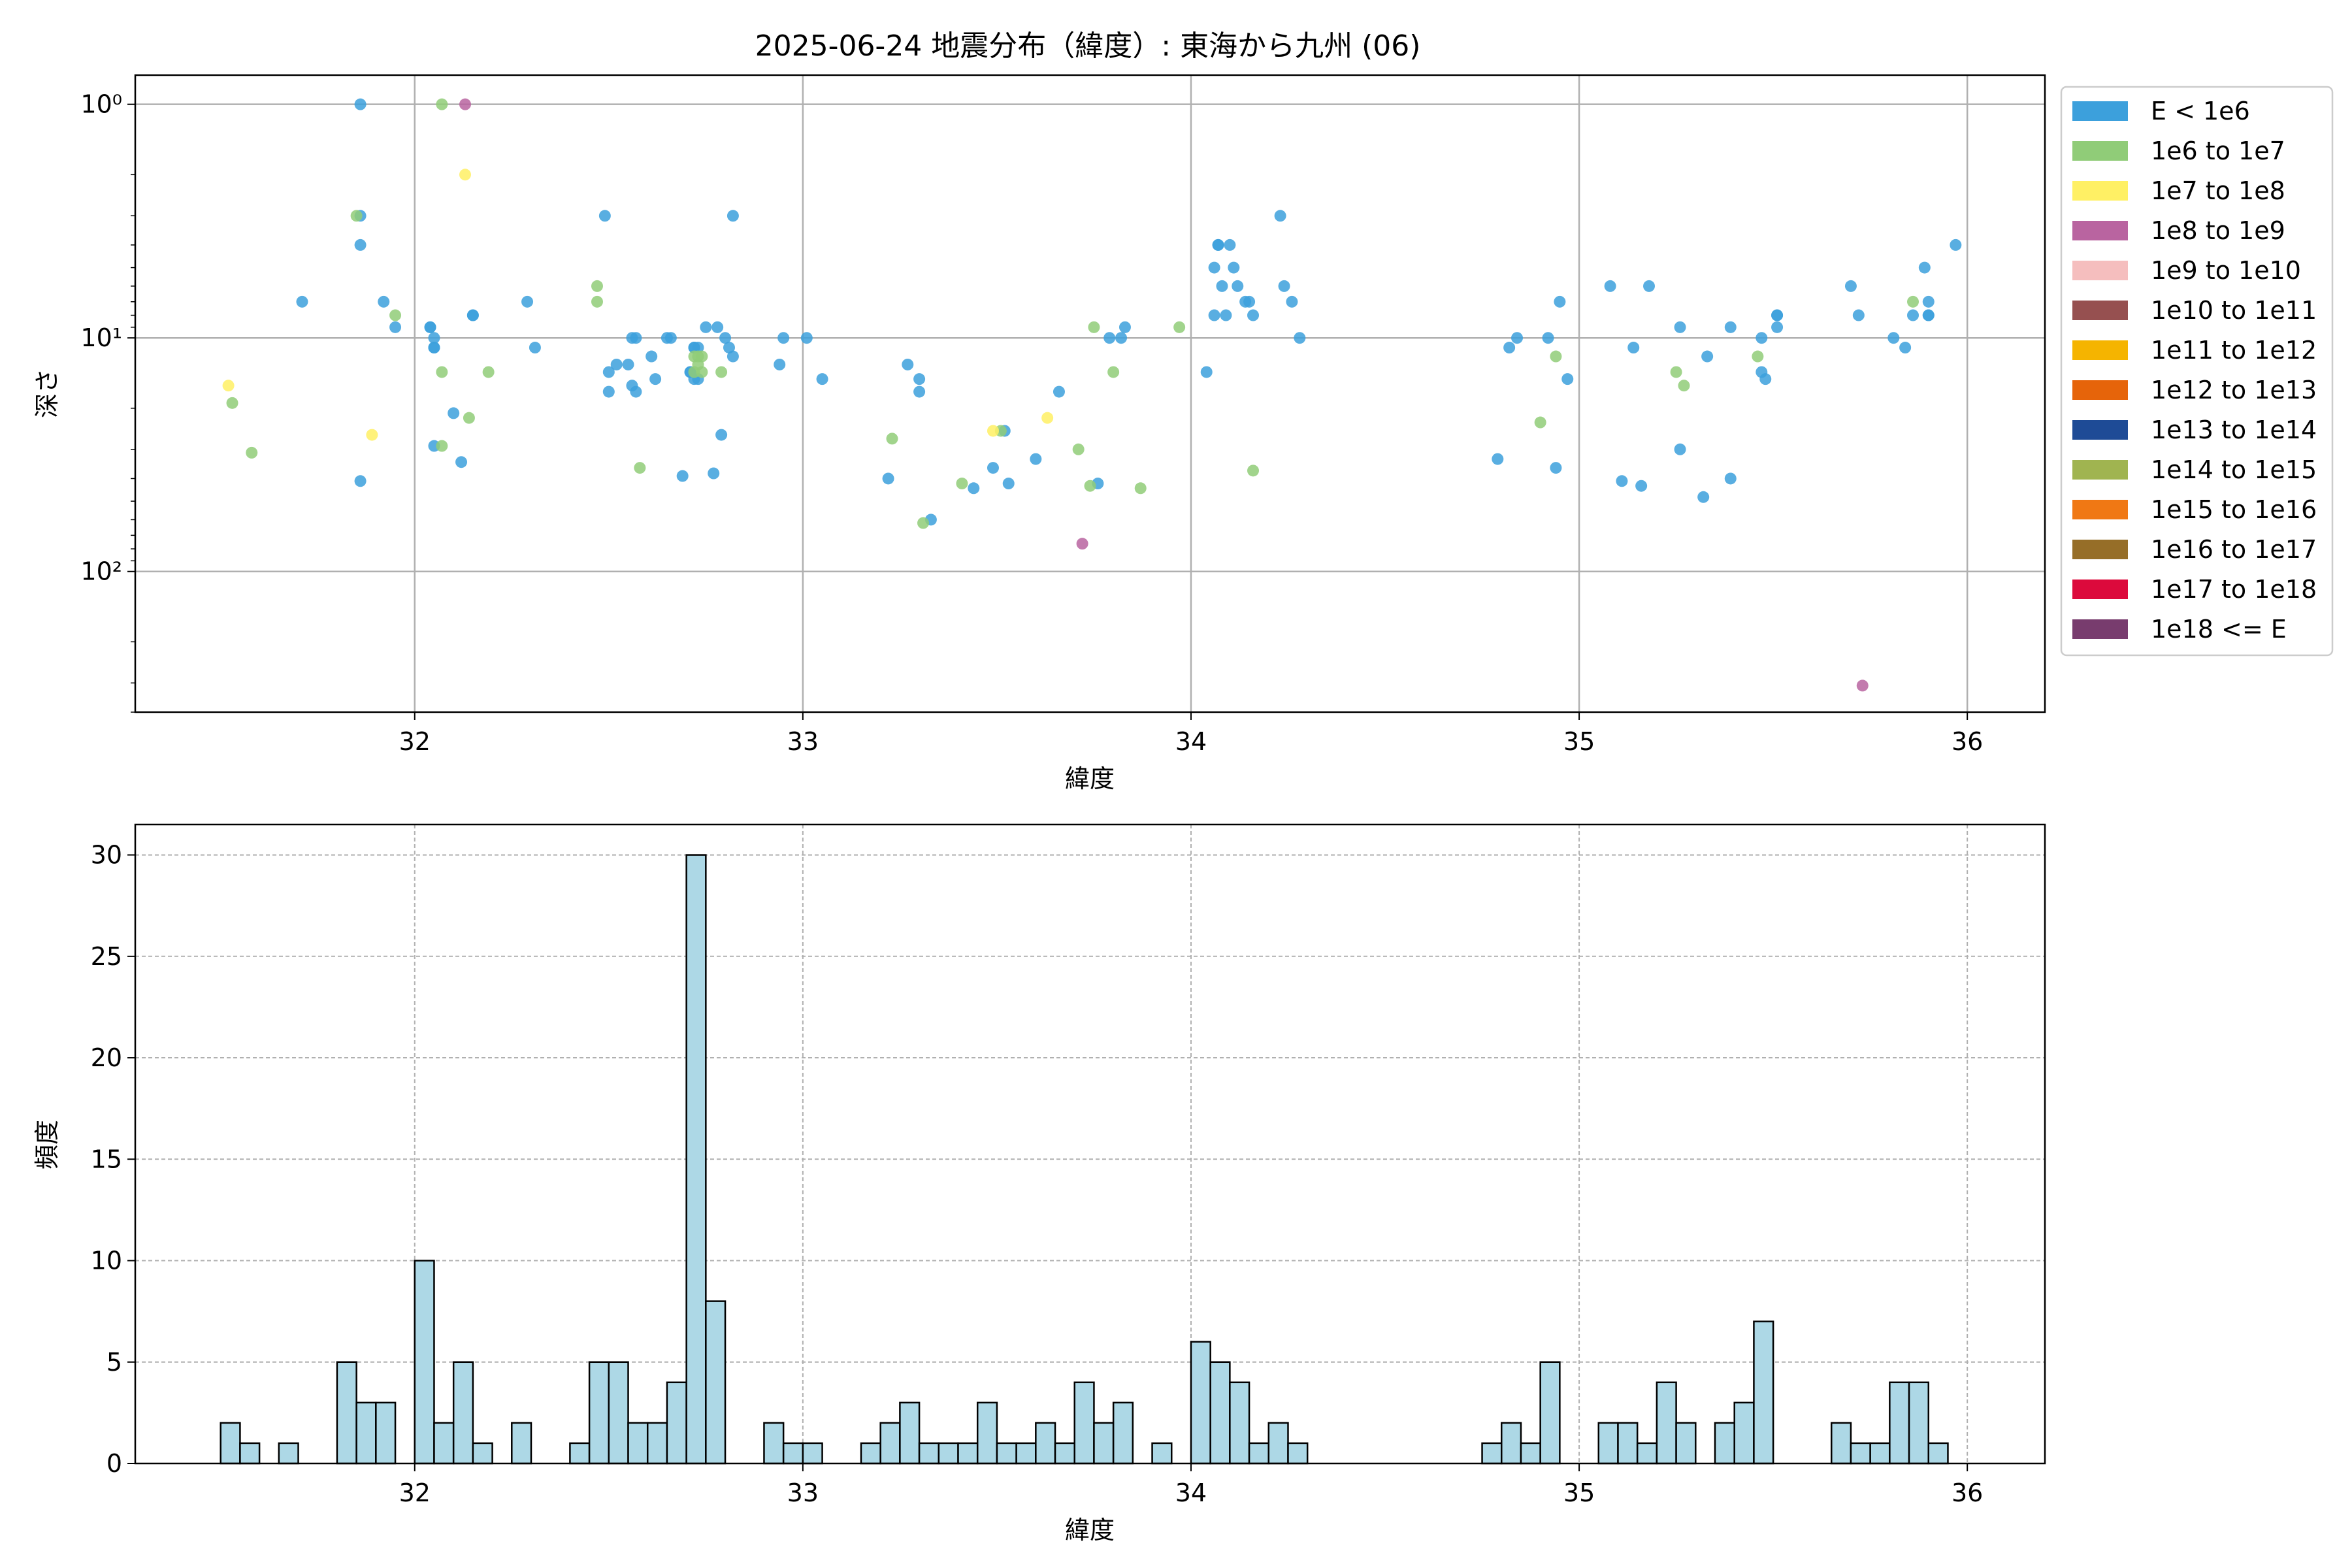  What do you see at coordinates (2234, 310) in the screenshot?
I see `legend-label: 1e10 to 1e11` at bounding box center [2234, 310].